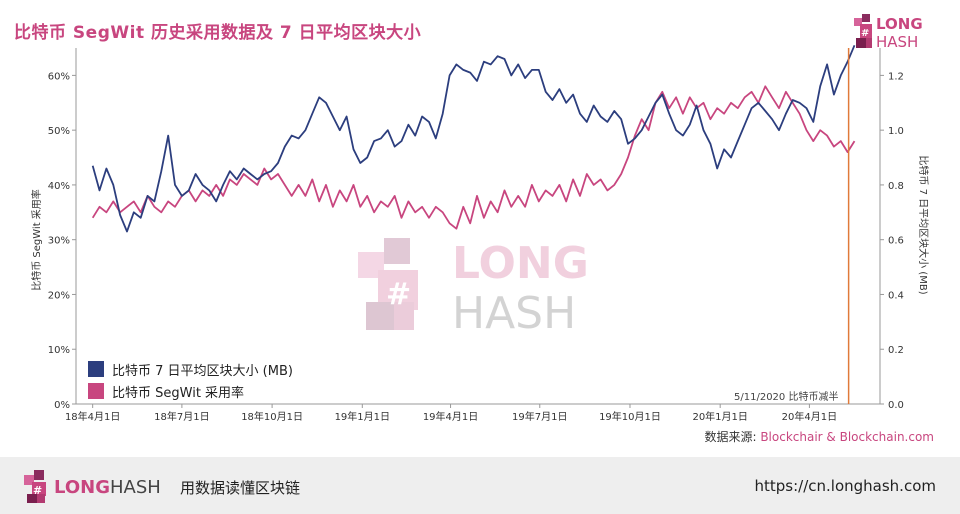 The width and height of the screenshot is (960, 514). I want to click on legend-swatch-block-size, so click(96, 369).